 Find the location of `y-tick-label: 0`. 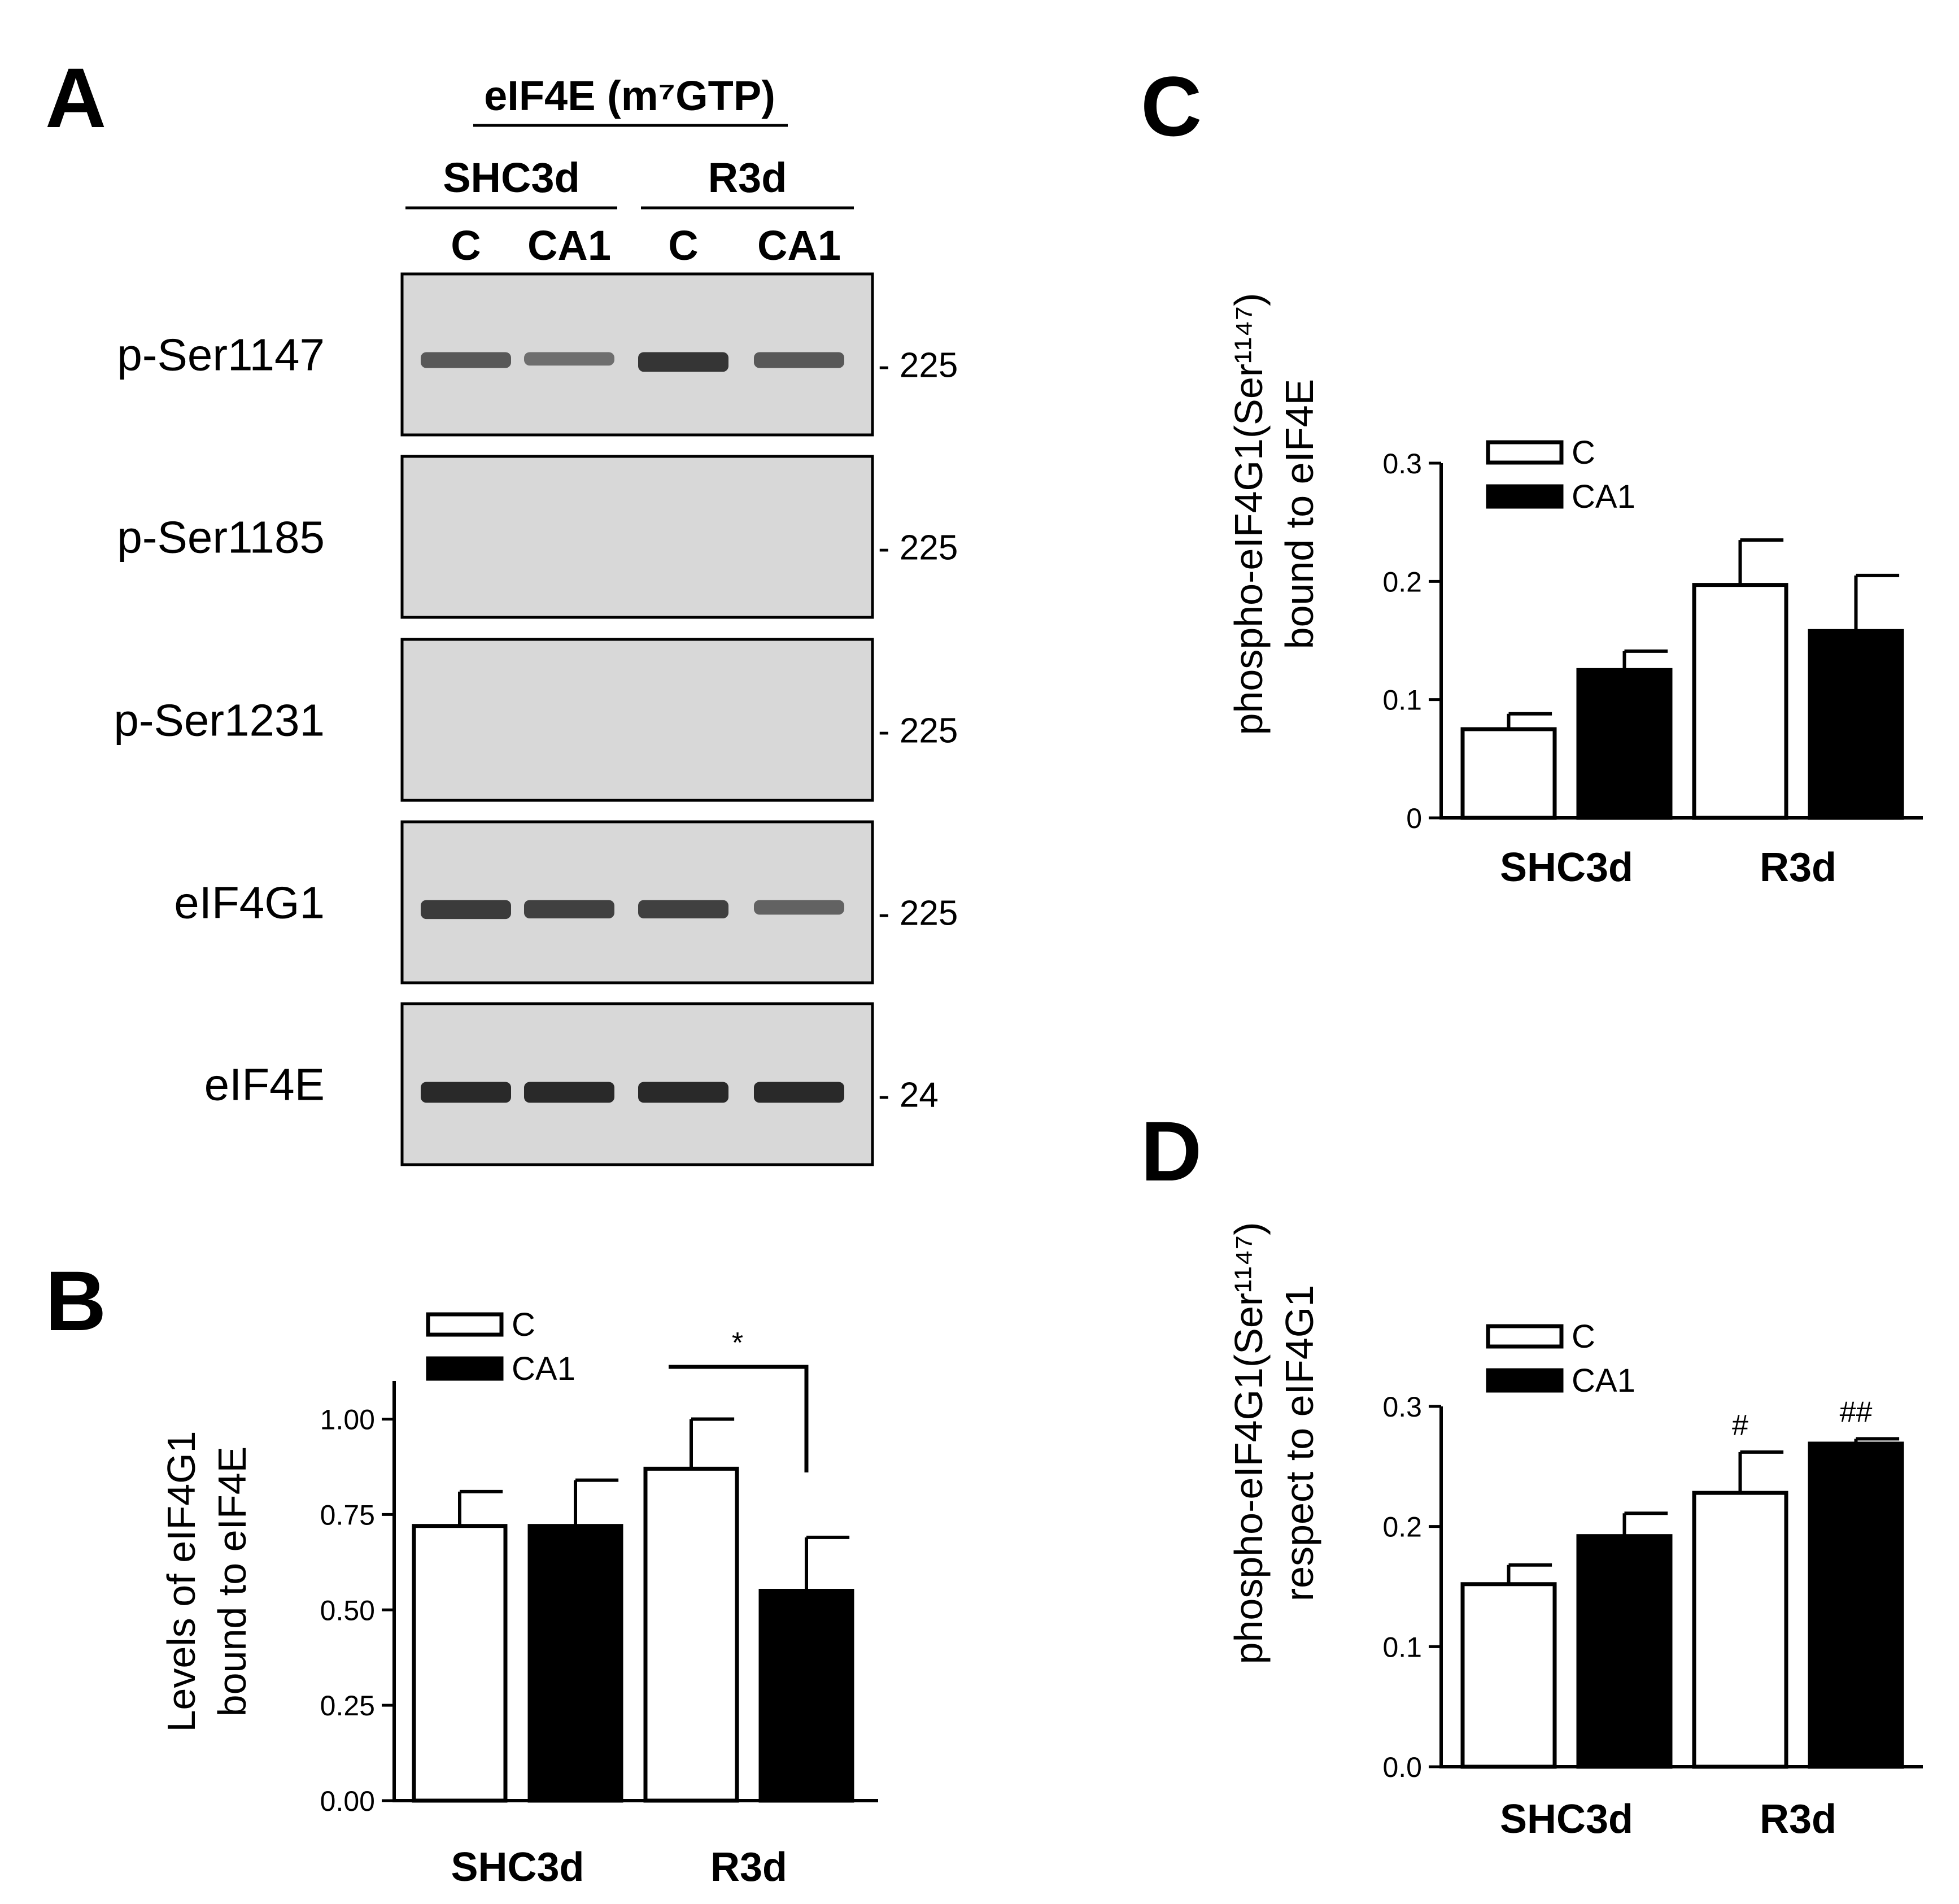

y-tick-label: 0 is located at coordinates (1414, 818).